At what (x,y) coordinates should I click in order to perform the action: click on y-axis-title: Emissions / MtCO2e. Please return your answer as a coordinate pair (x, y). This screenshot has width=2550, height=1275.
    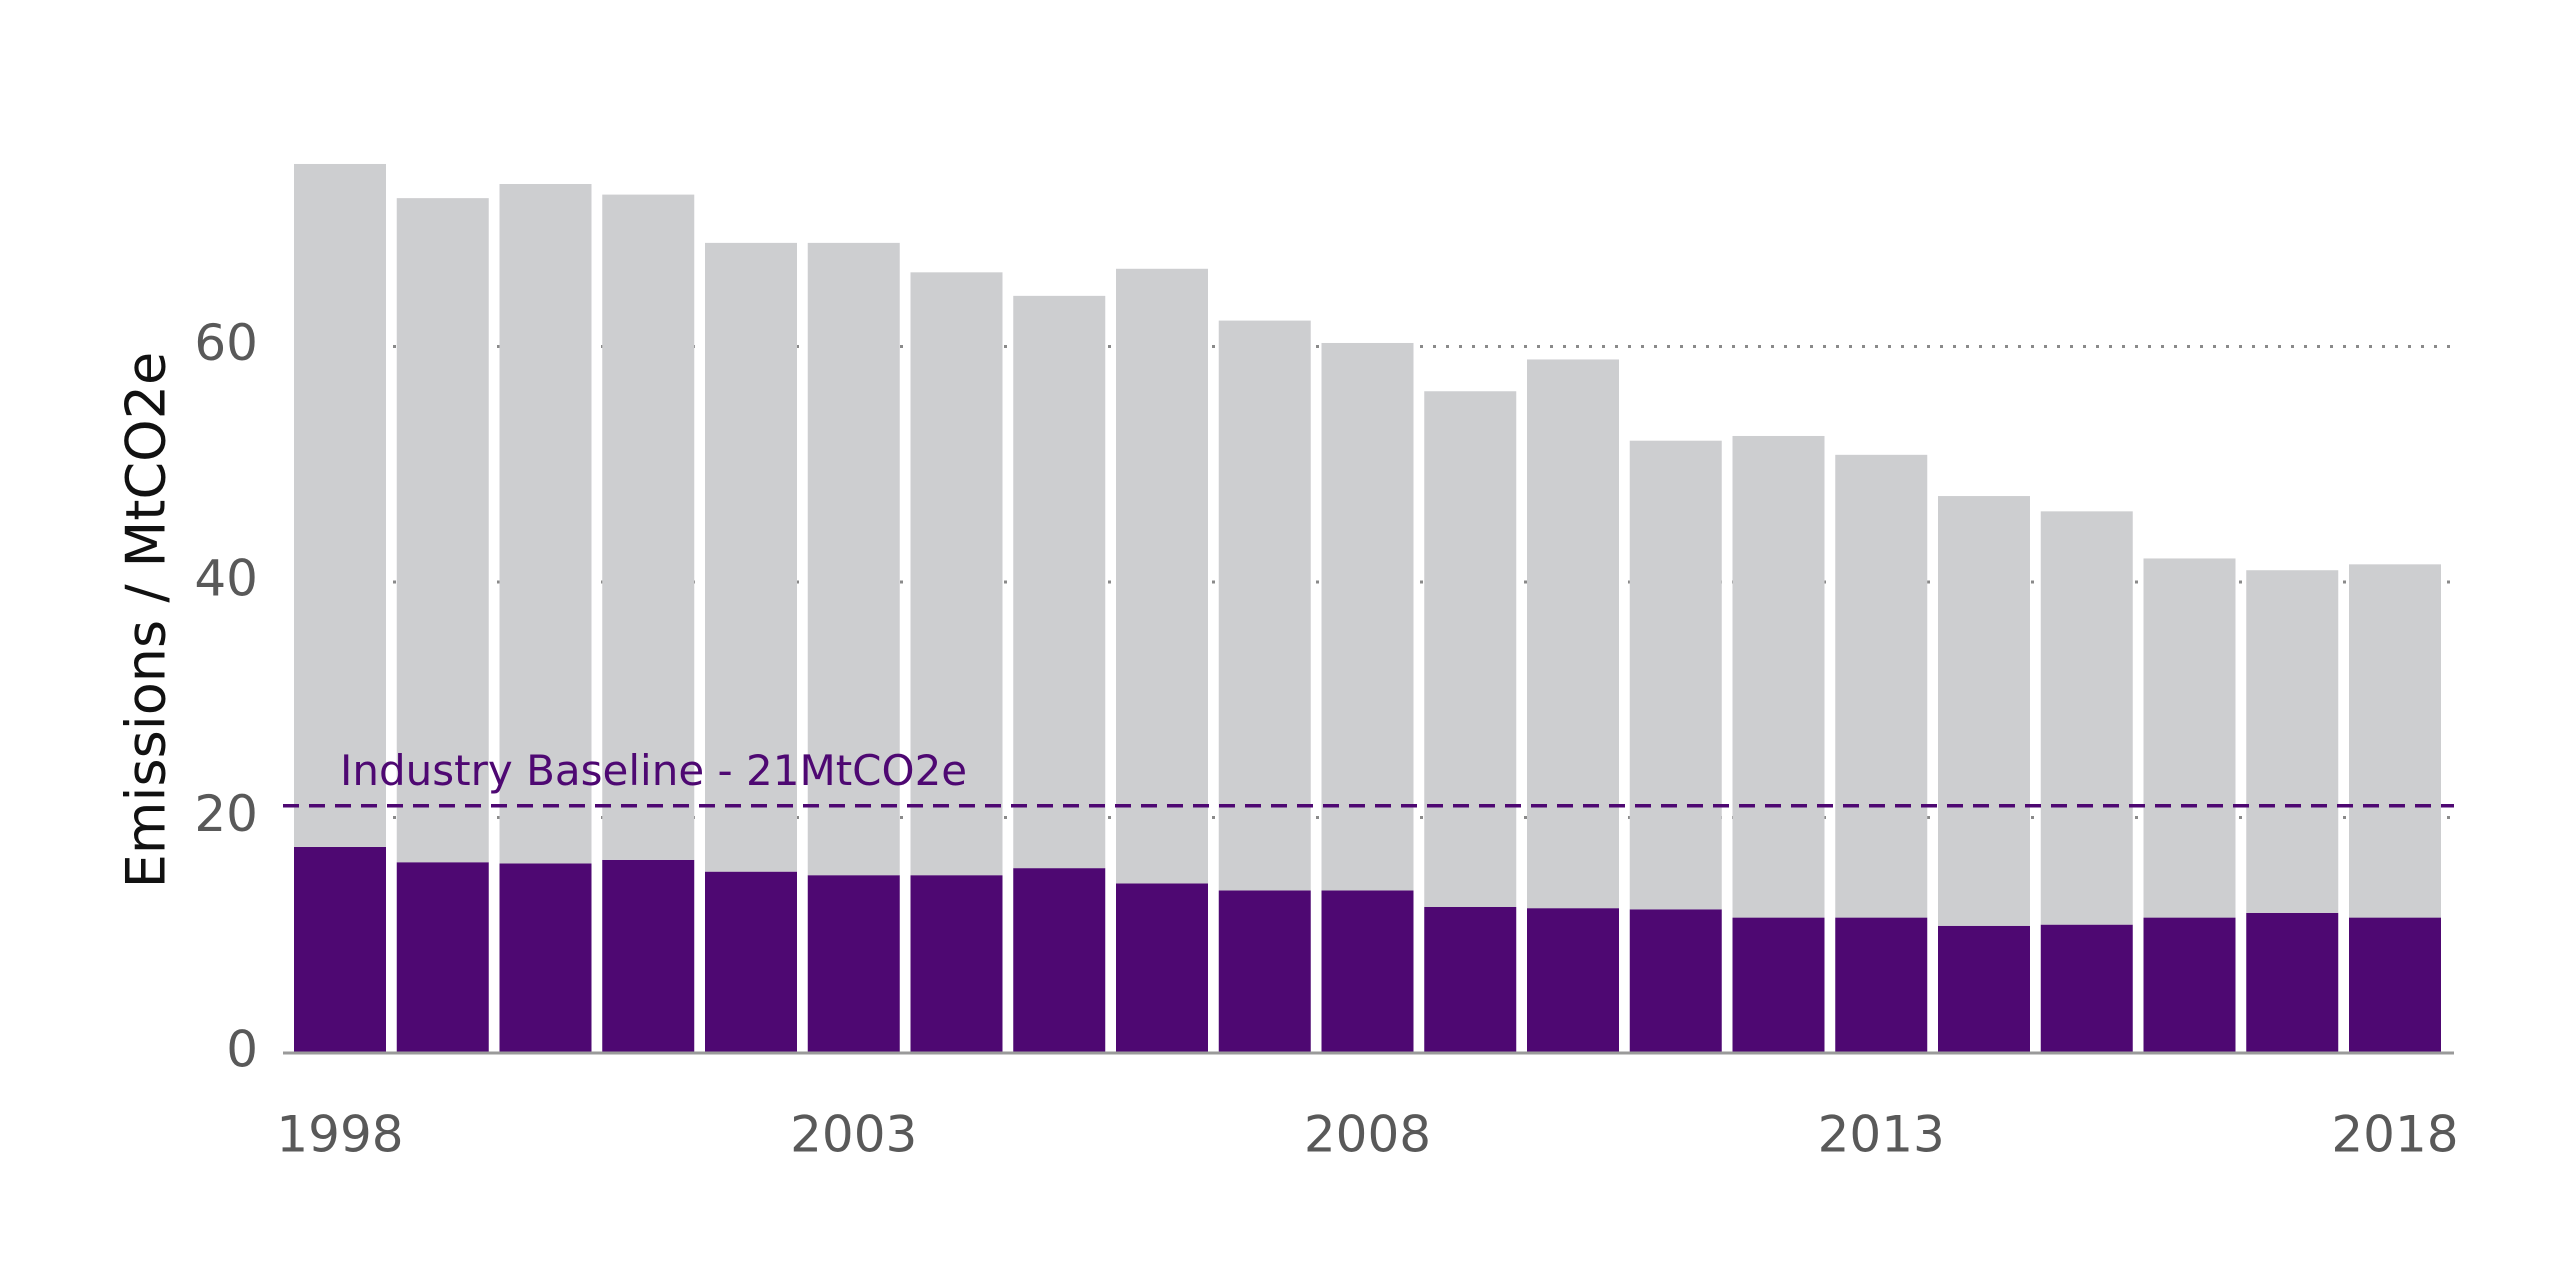
    Looking at the image, I should click on (146, 620).